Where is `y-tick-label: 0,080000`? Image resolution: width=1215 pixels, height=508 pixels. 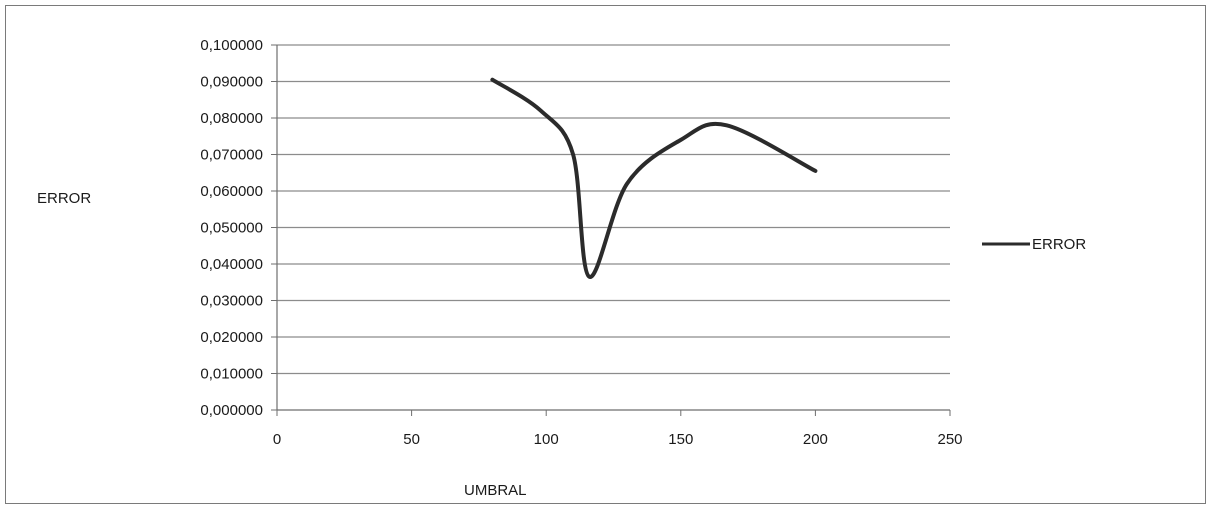
y-tick-label: 0,080000 is located at coordinates (231, 118).